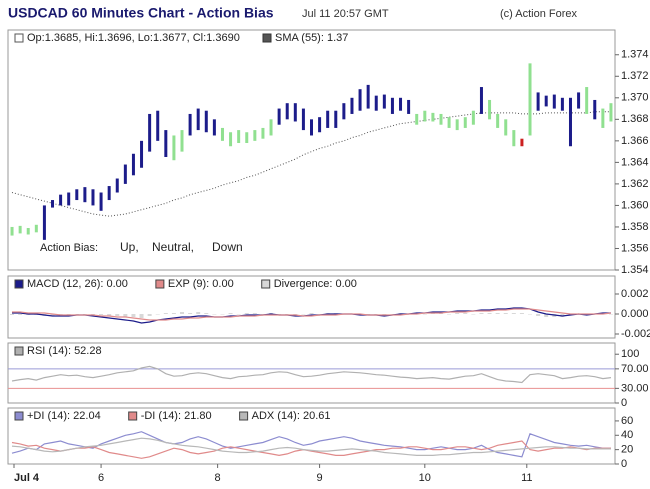  Describe the element at coordinates (627, 450) in the screenshot. I see `y-tick-label: 20` at that location.